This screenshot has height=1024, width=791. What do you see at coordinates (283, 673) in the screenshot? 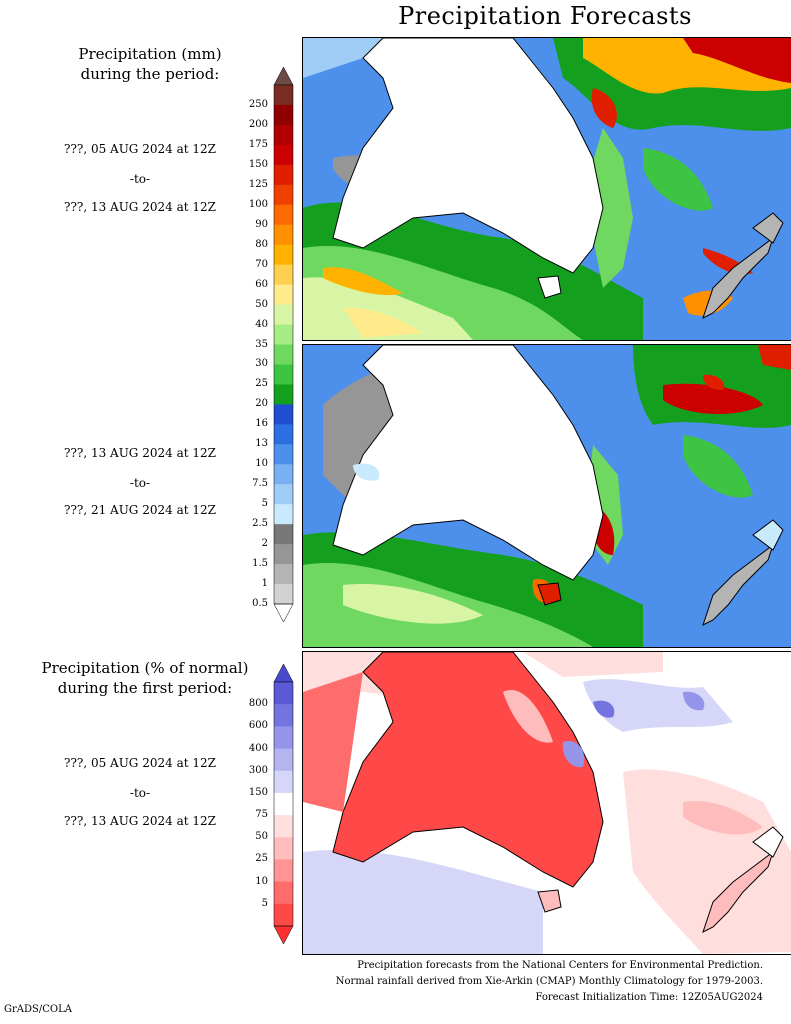
I see `pct-colorbar-top-arrow` at bounding box center [283, 673].